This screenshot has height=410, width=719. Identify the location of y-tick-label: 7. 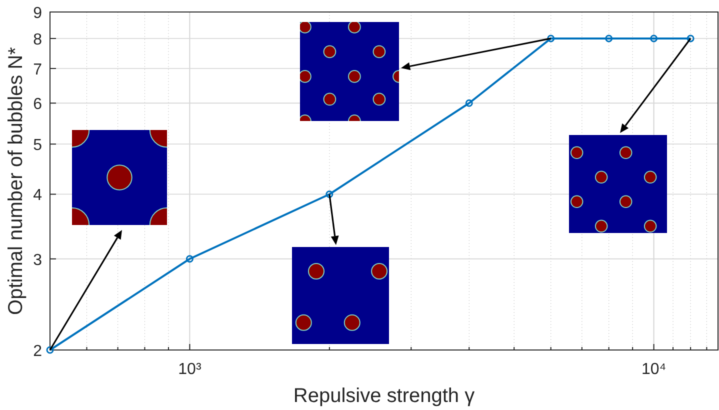
(37, 69).